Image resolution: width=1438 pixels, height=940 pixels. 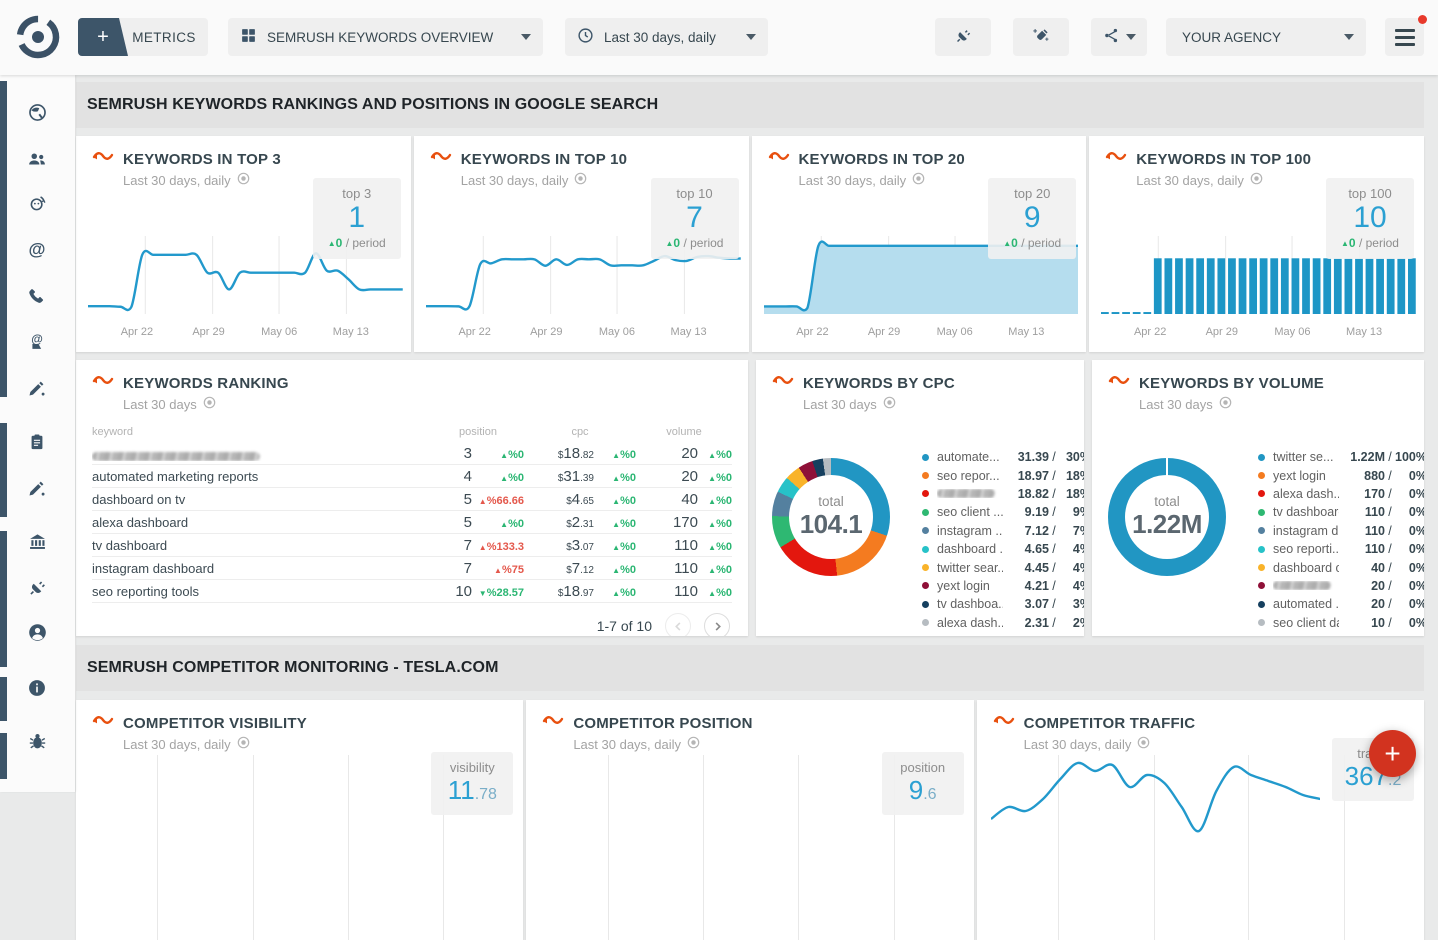 I want to click on table-pagination: 1-7 of 10, so click(x=411, y=624).